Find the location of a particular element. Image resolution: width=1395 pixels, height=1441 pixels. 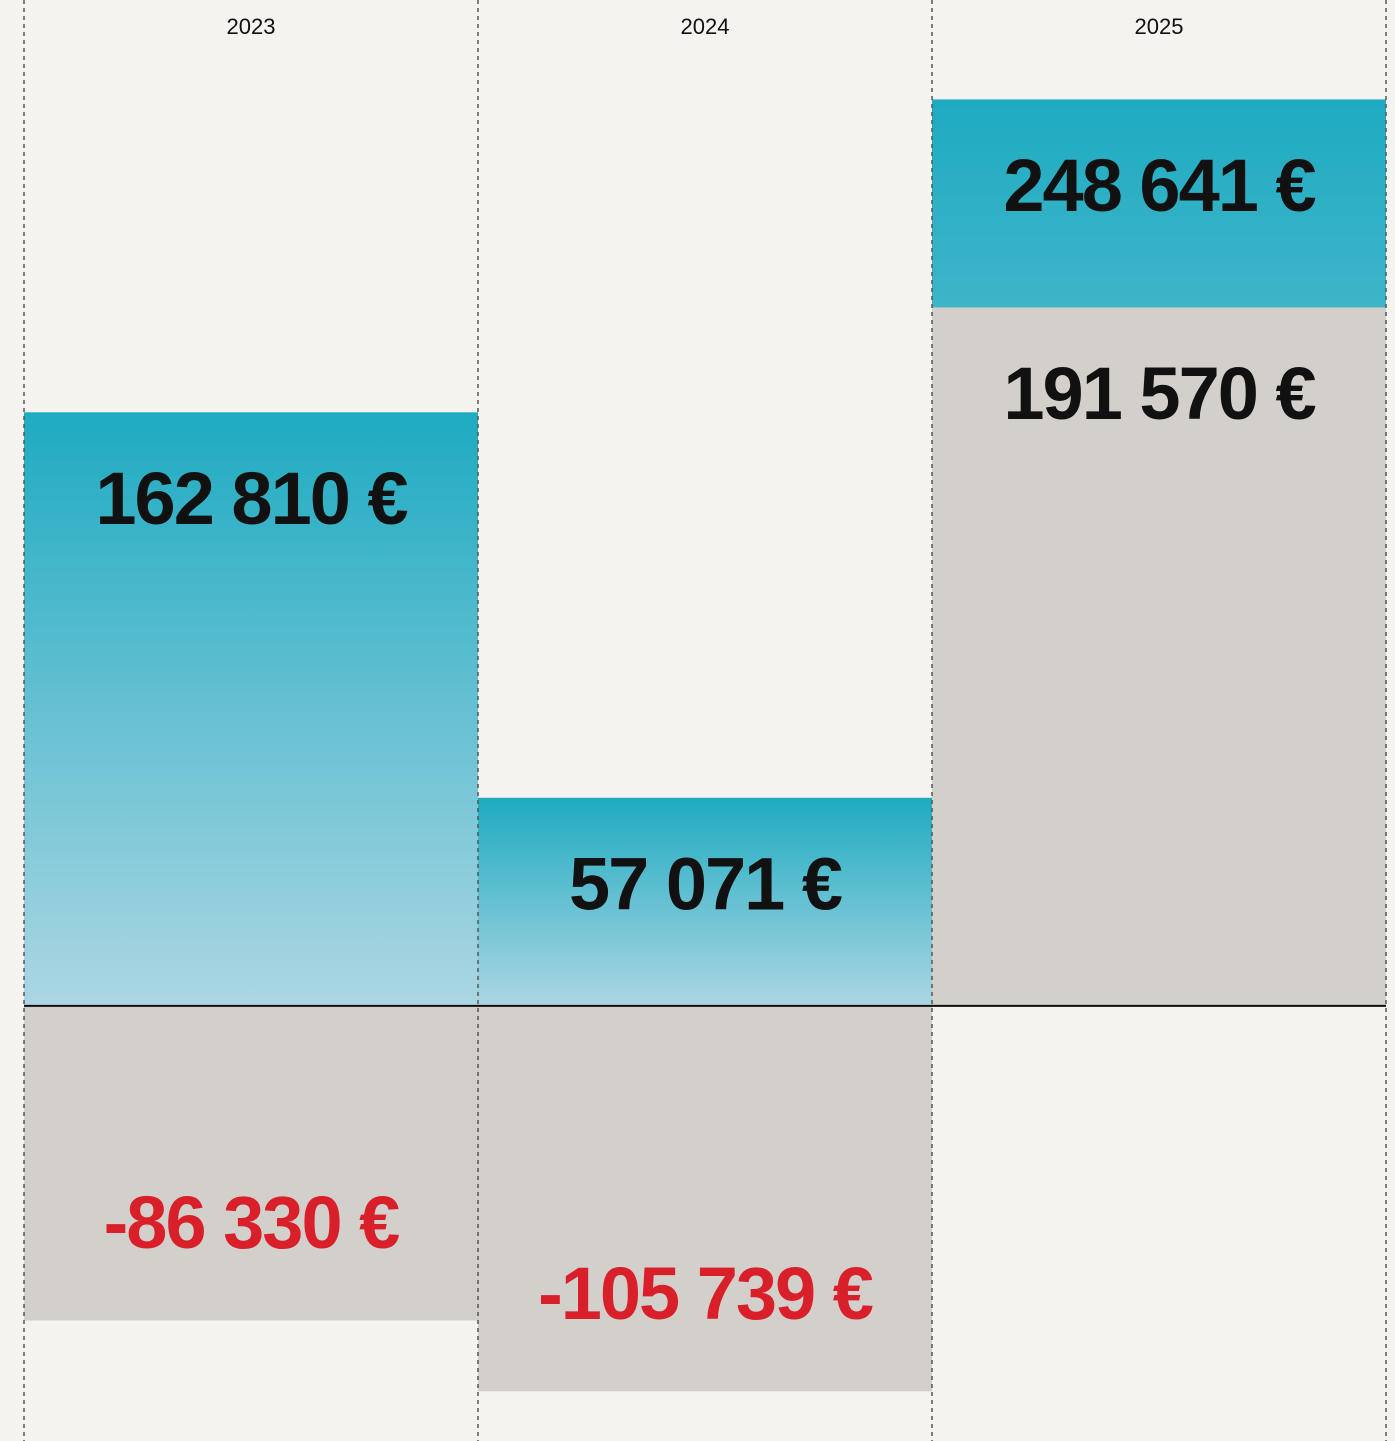

value-label: 248 641 € is located at coordinates (1159, 185).